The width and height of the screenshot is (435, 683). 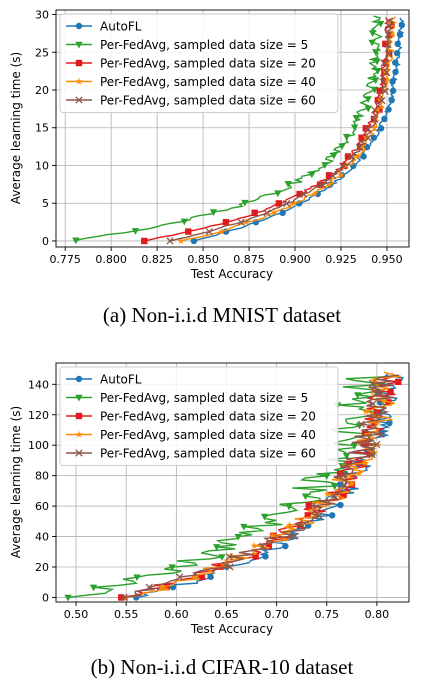 What do you see at coordinates (42, 15) in the screenshot?
I see `y-tick-label: 30` at bounding box center [42, 15].